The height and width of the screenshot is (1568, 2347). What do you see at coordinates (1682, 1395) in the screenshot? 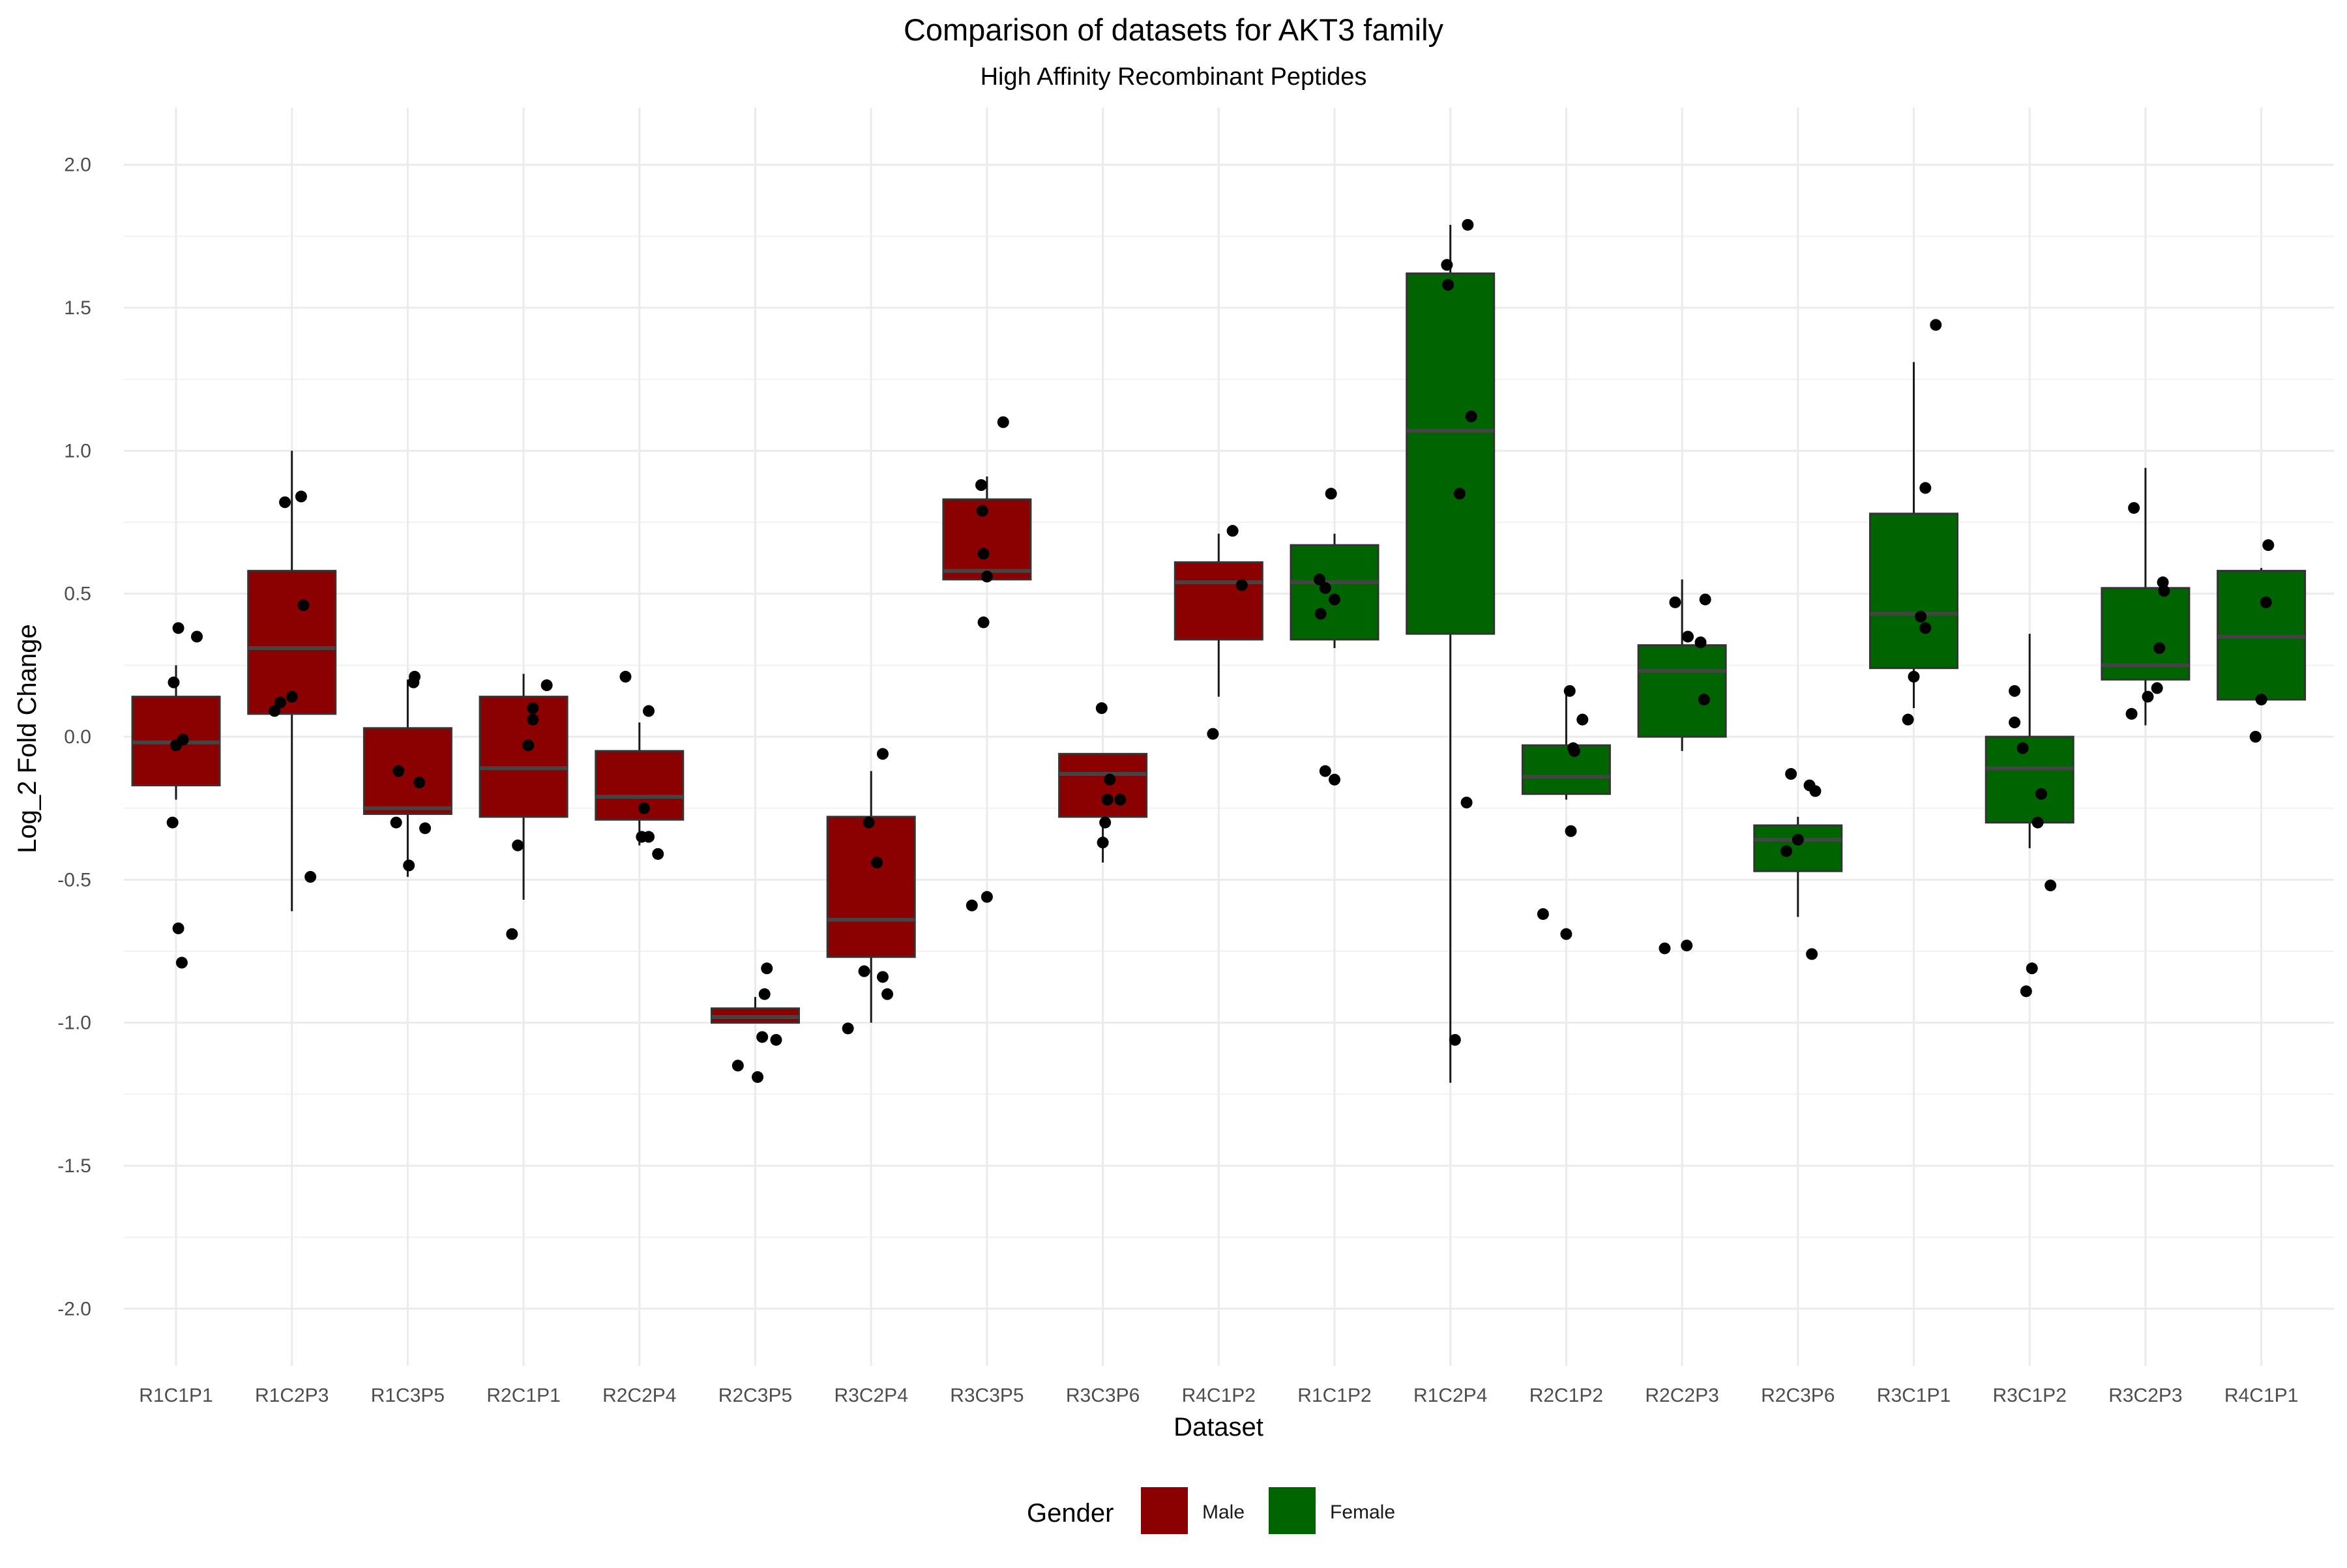
I see `x-tick-label: R2C2P3` at bounding box center [1682, 1395].